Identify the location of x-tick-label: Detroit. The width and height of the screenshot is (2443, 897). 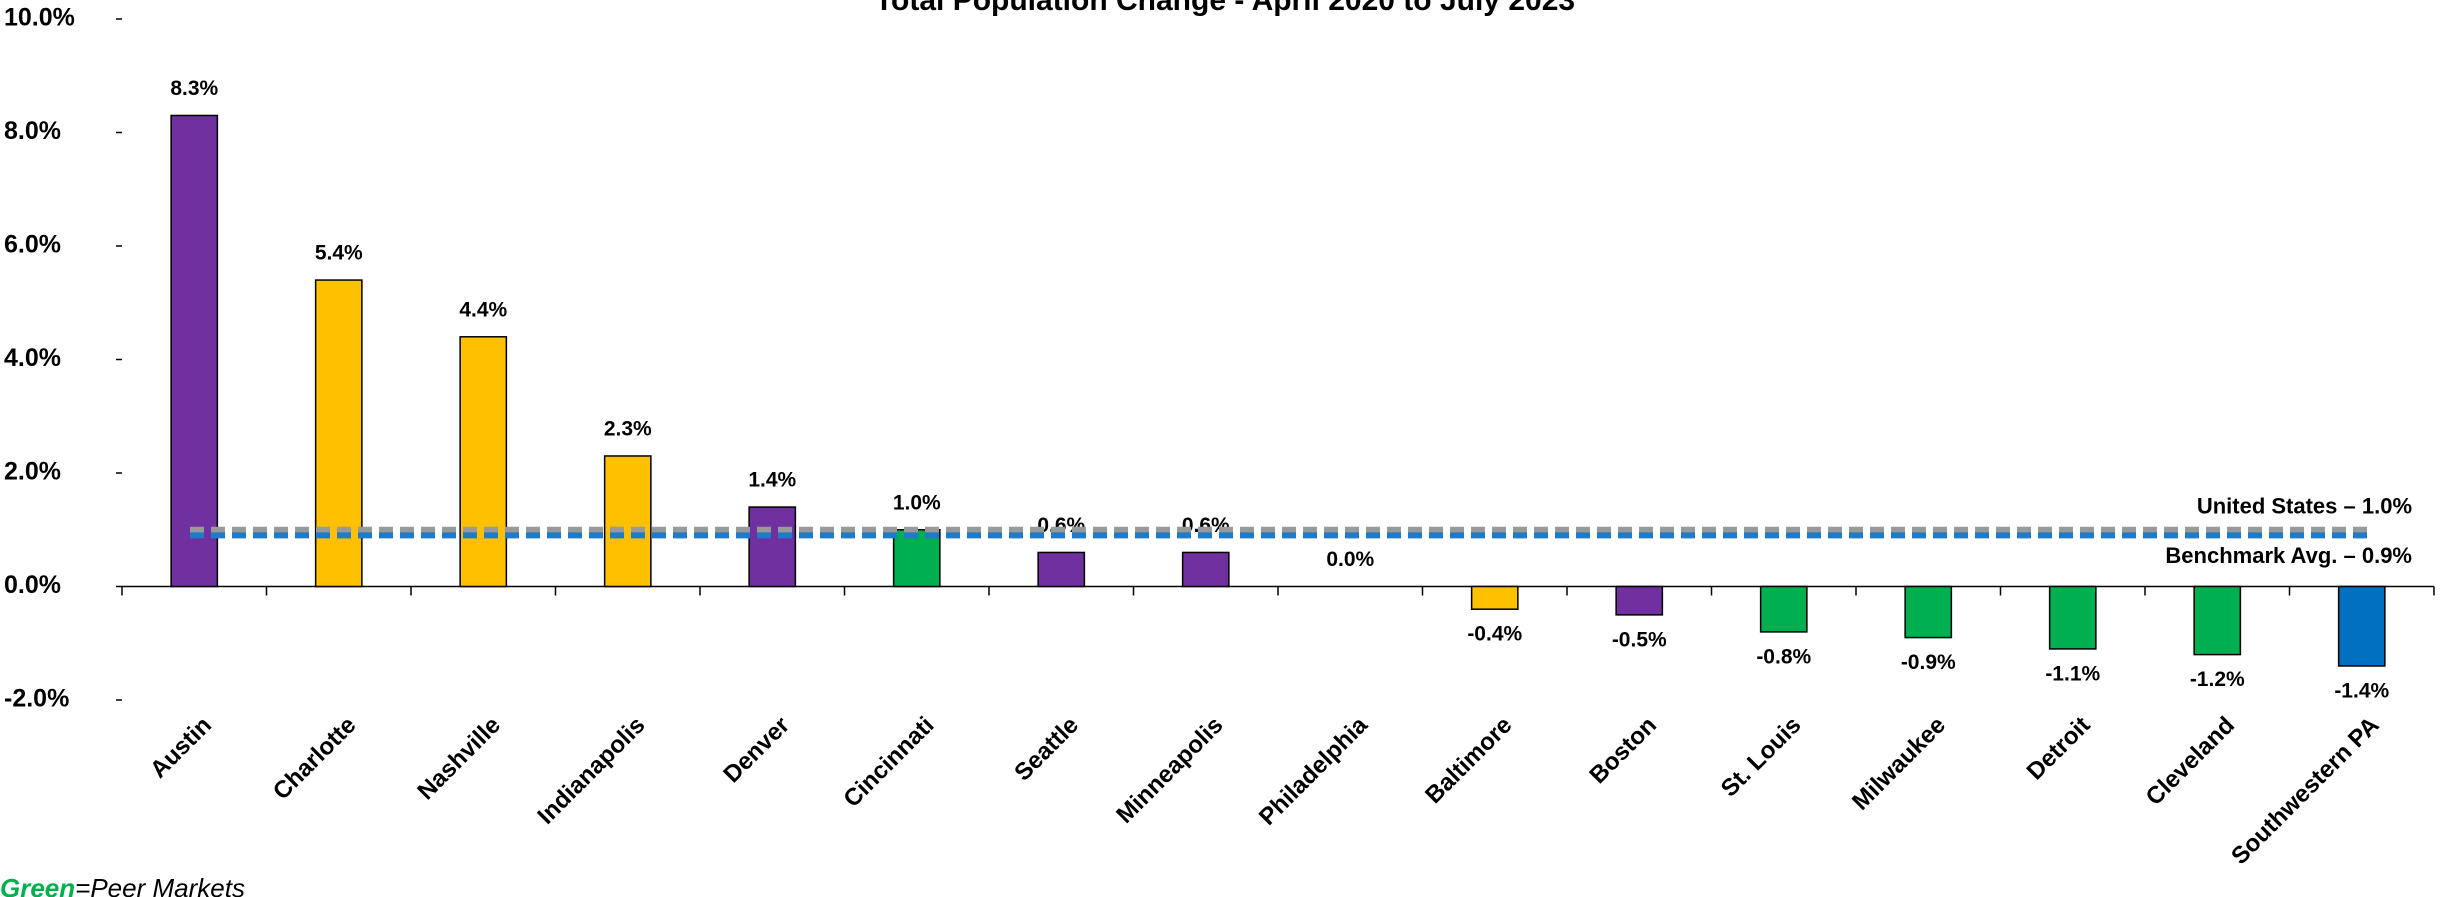
(2059, 749).